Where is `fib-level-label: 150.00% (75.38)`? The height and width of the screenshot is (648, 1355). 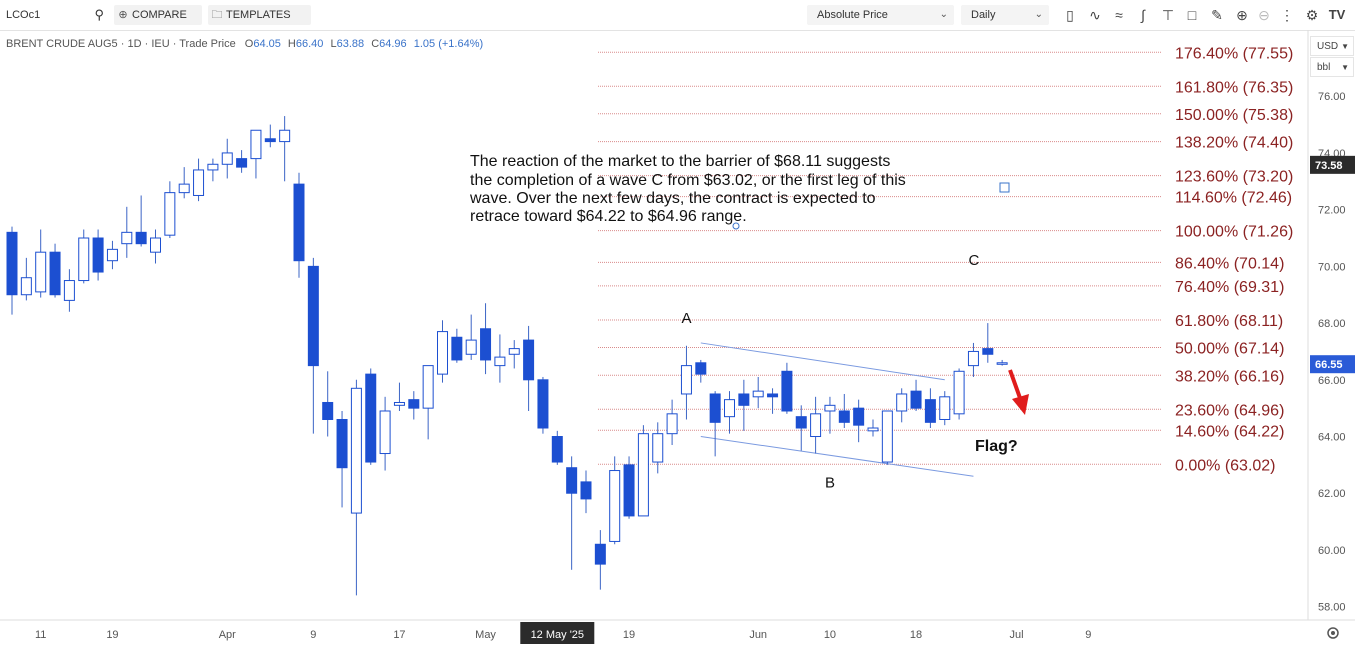 fib-level-label: 150.00% (75.38) is located at coordinates (1234, 115).